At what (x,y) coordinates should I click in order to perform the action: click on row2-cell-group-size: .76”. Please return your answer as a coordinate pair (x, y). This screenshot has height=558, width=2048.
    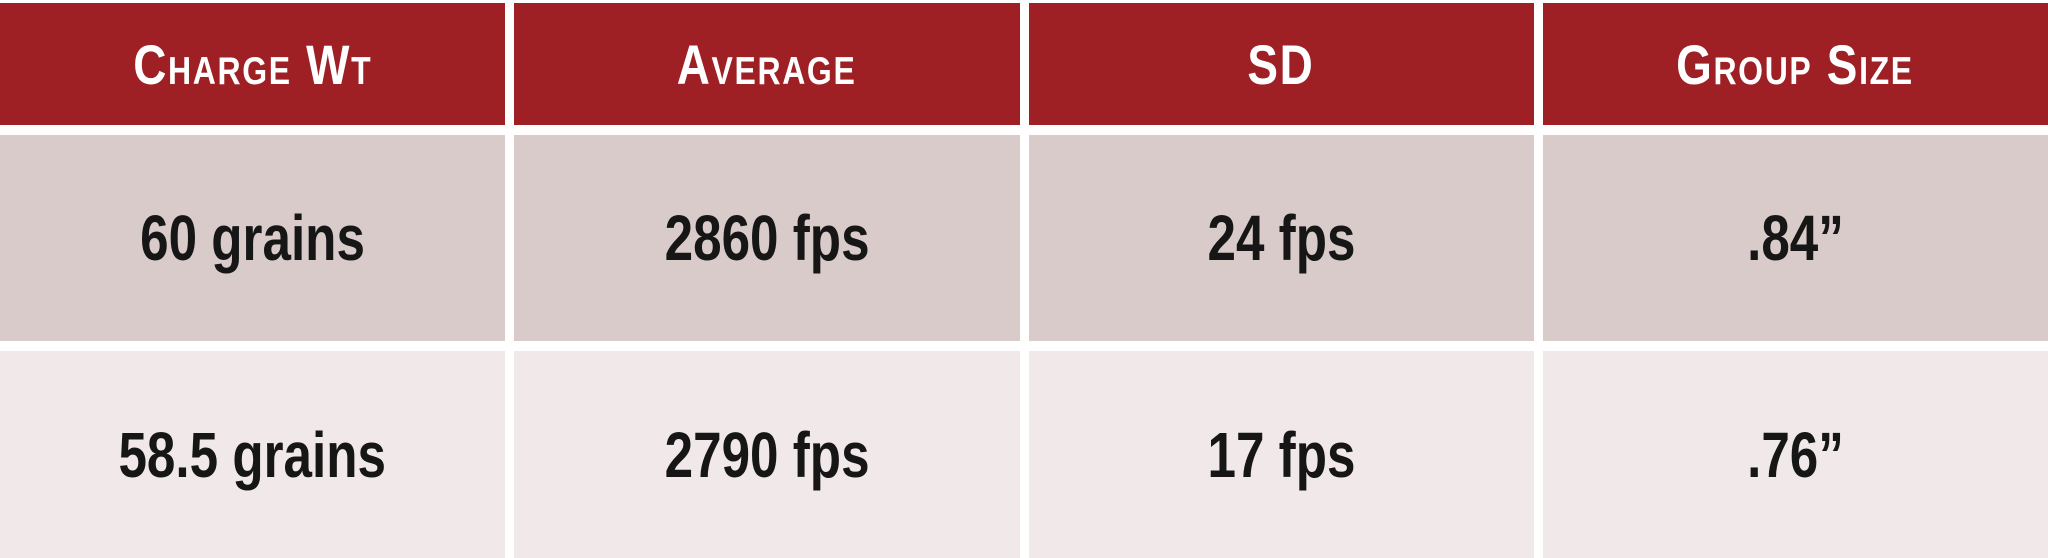
    Looking at the image, I should click on (1795, 454).